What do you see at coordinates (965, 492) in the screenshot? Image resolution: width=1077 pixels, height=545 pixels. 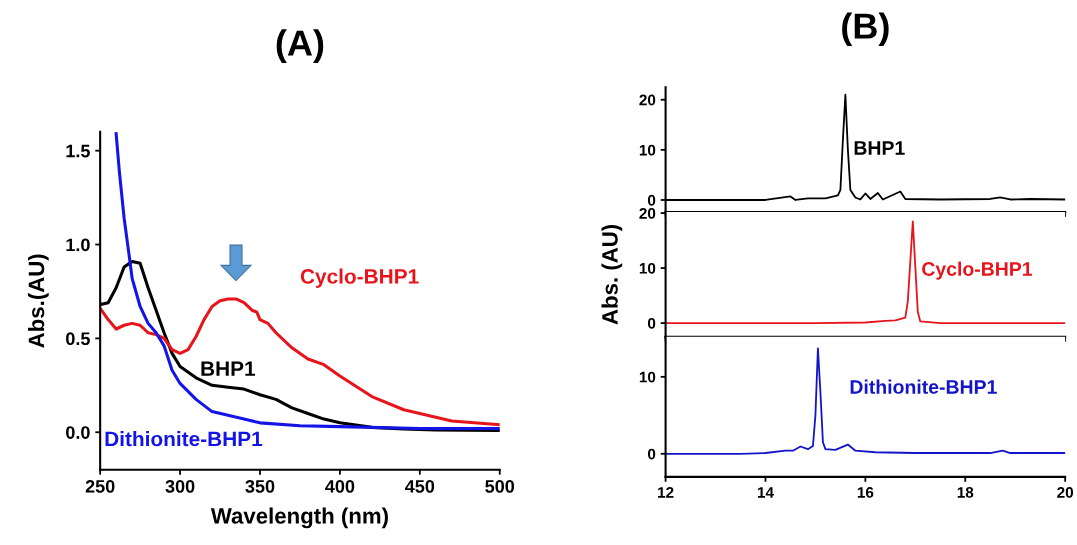 I see `x-tick-label: 18` at bounding box center [965, 492].